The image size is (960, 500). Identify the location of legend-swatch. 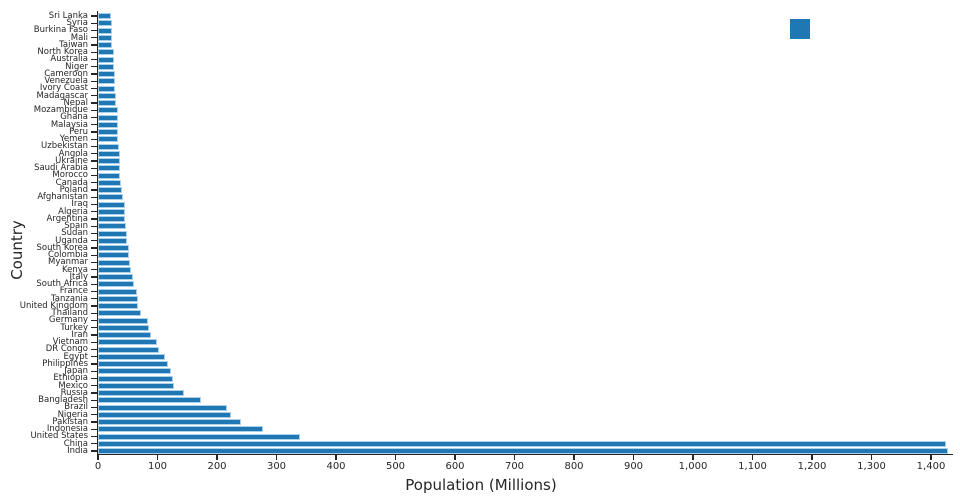
(800, 29).